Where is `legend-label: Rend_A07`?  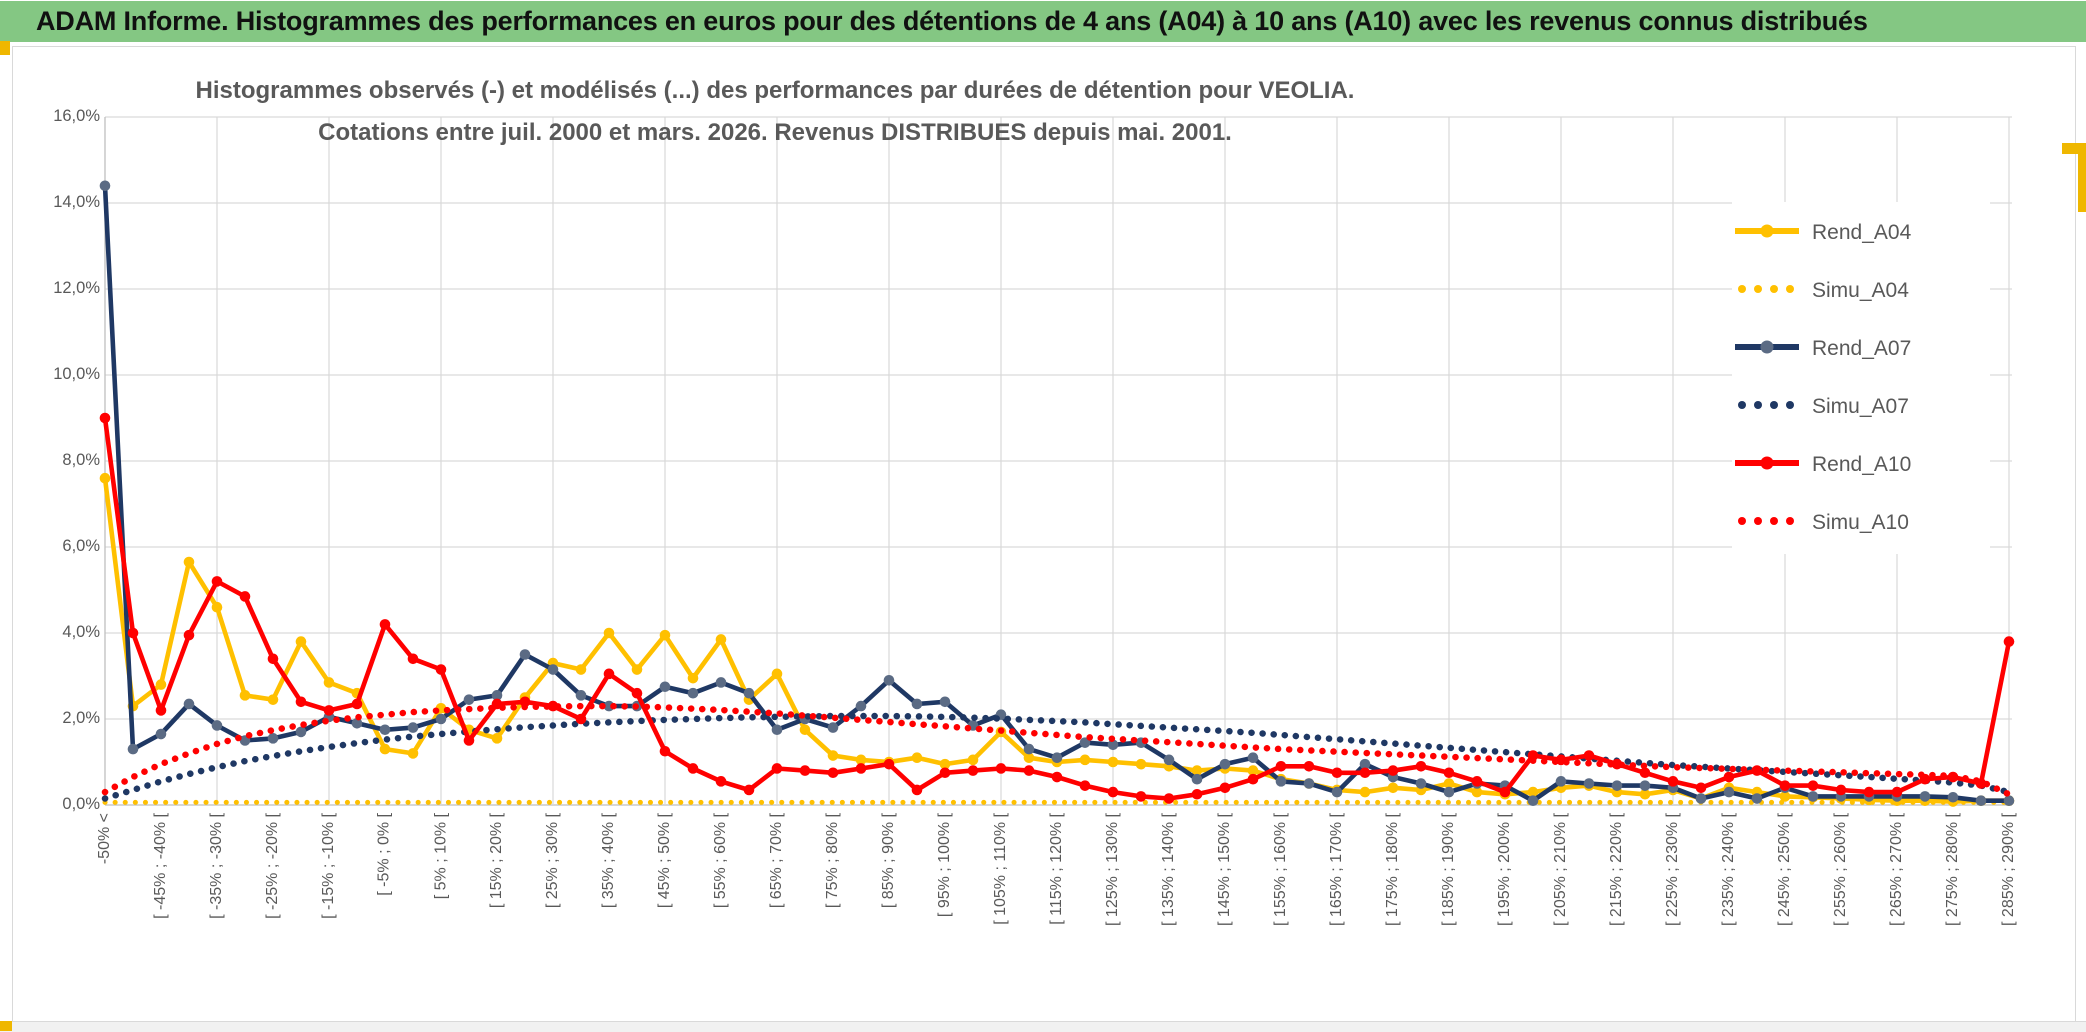 legend-label: Rend_A07 is located at coordinates (1862, 348).